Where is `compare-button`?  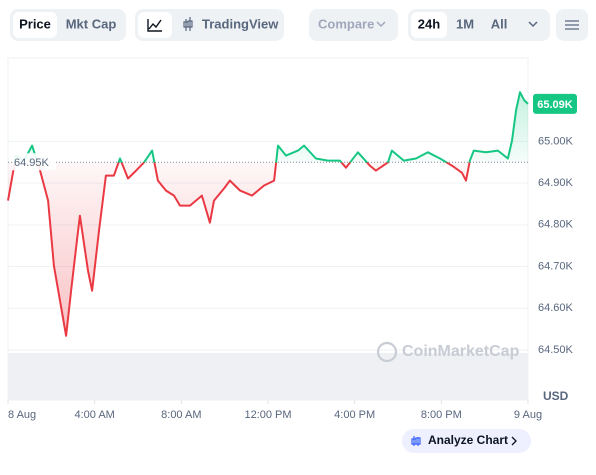 compare-button is located at coordinates (353, 25).